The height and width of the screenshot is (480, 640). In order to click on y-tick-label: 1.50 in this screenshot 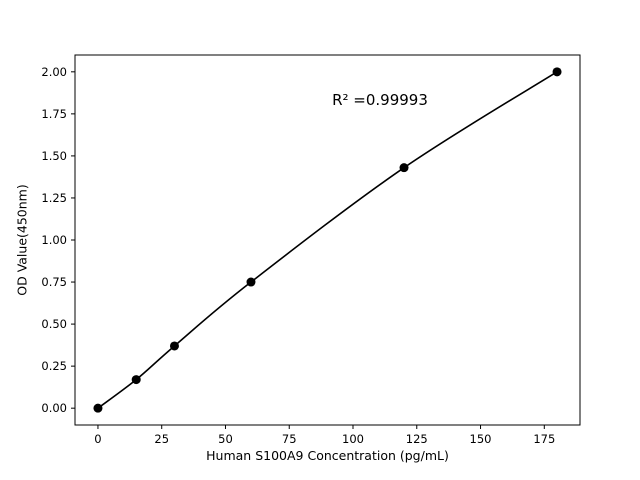, I will do `click(54, 156)`.